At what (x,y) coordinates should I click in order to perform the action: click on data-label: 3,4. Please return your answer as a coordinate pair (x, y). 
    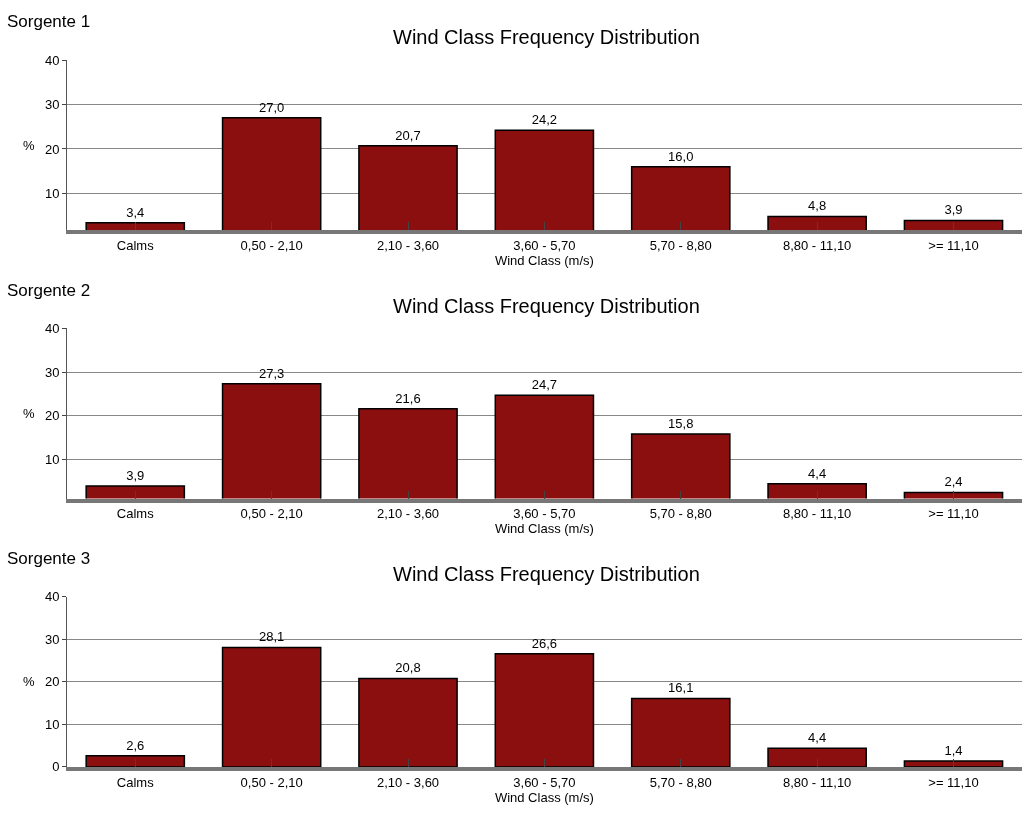
    Looking at the image, I should click on (135, 212).